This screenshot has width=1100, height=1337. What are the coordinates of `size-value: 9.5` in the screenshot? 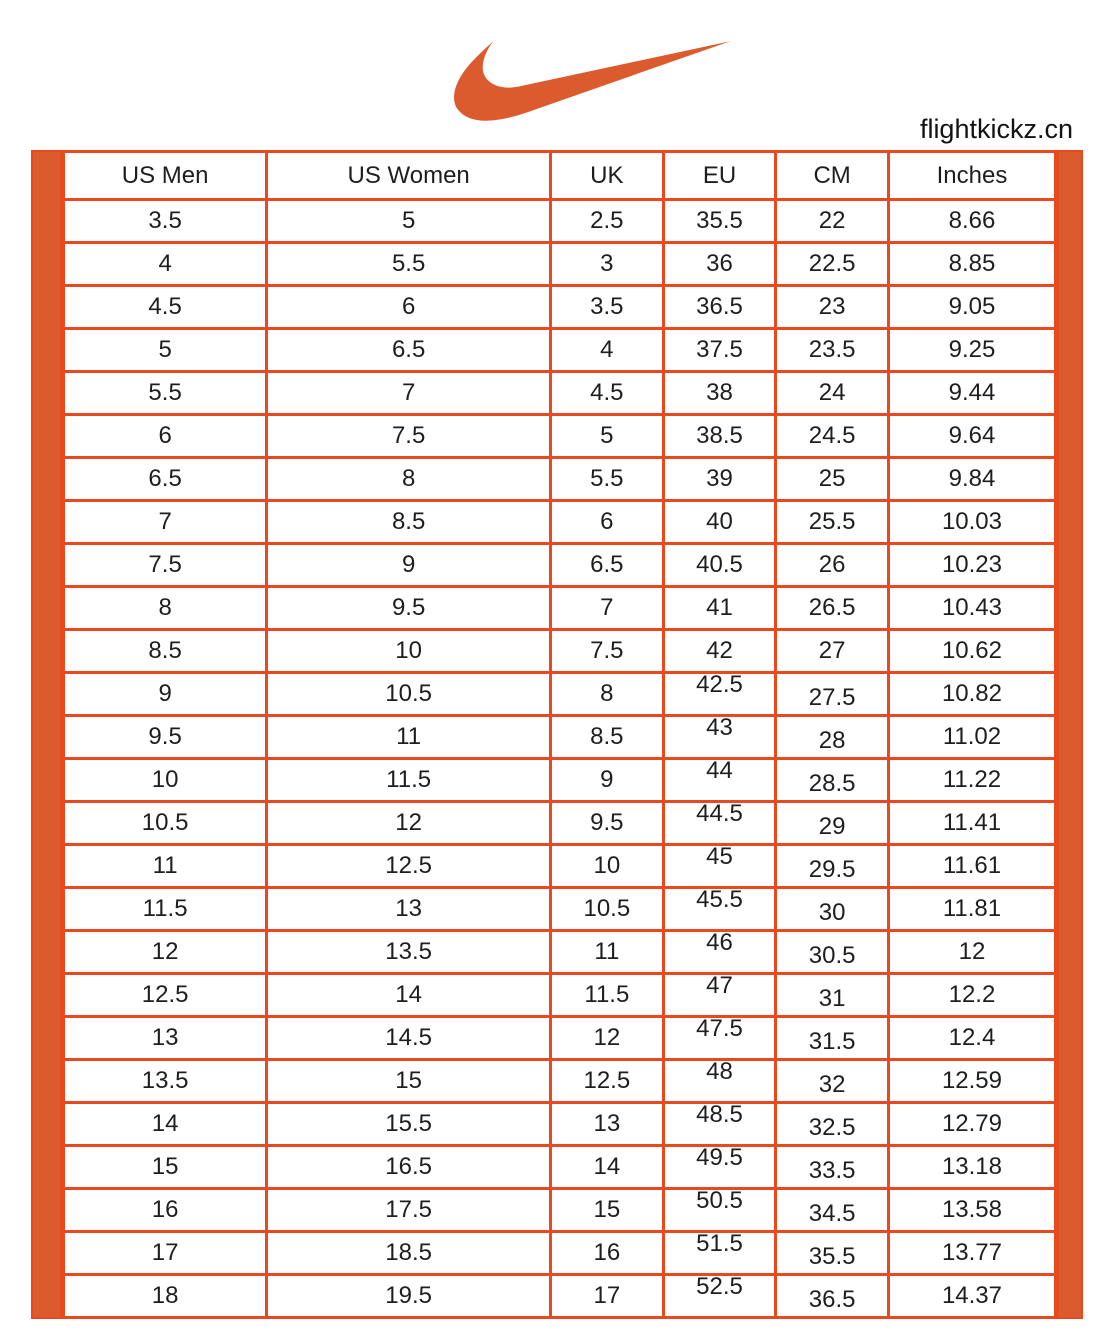 It's located at (165, 736).